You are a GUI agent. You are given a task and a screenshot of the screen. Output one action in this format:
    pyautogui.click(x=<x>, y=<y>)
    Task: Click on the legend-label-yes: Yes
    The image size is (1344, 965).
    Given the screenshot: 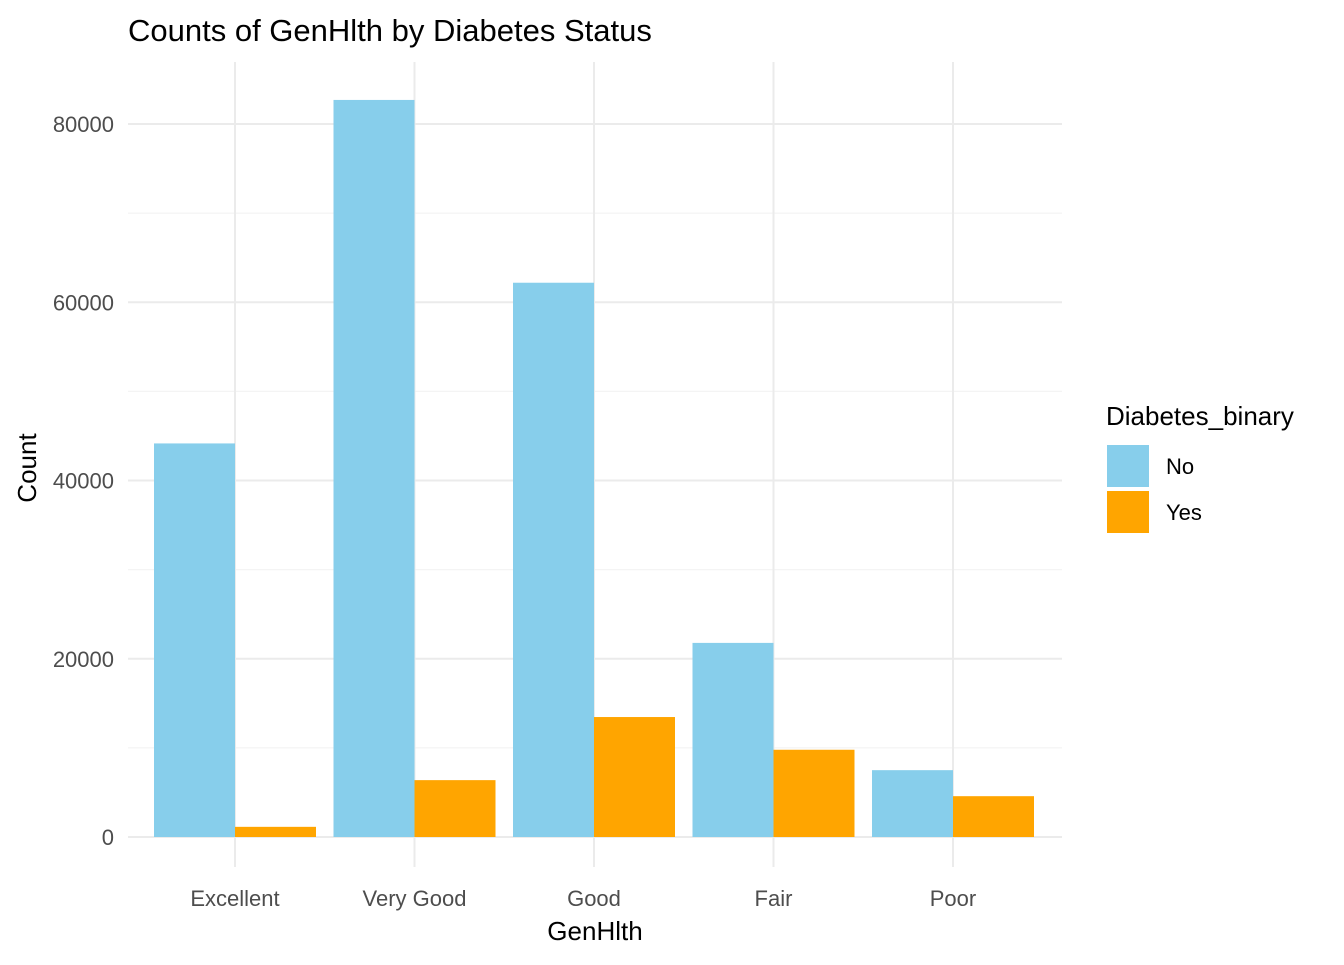 What is the action you would take?
    pyautogui.click(x=1184, y=512)
    